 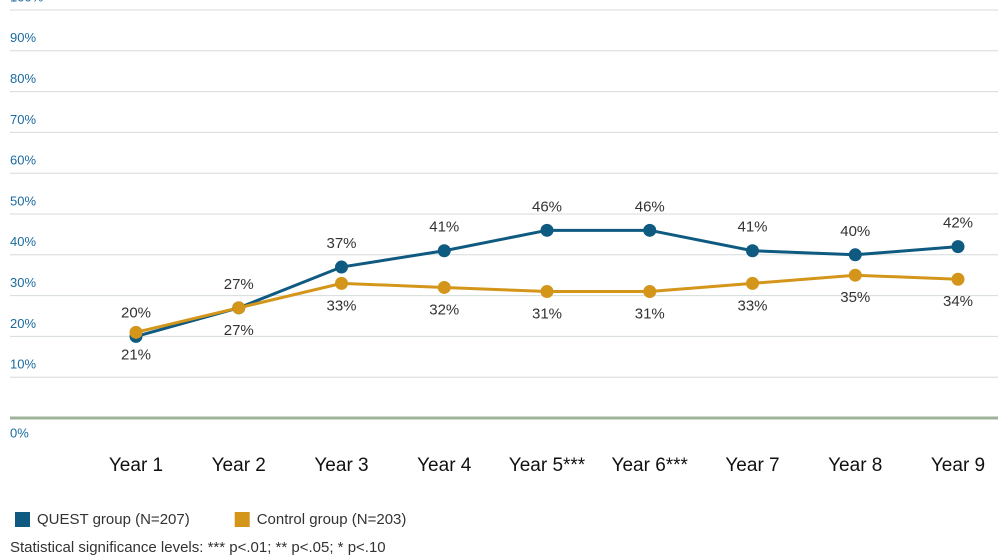 I want to click on y-tick-label: 50%, so click(x=23, y=200).